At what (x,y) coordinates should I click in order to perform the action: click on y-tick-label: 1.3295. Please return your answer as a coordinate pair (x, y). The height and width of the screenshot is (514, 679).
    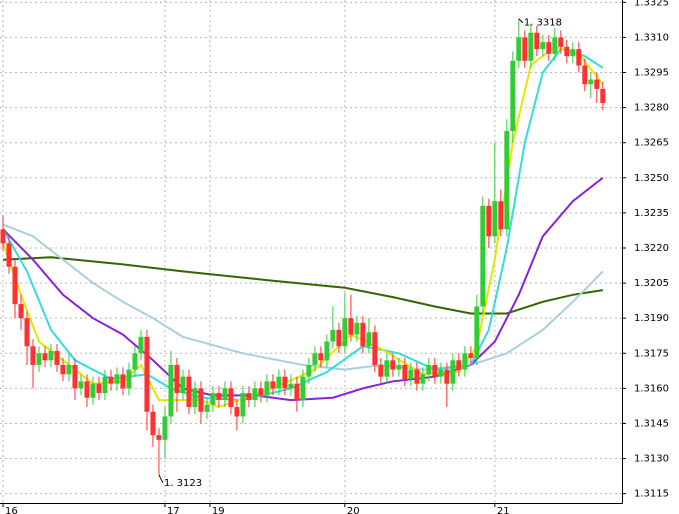
    Looking at the image, I should click on (651, 73).